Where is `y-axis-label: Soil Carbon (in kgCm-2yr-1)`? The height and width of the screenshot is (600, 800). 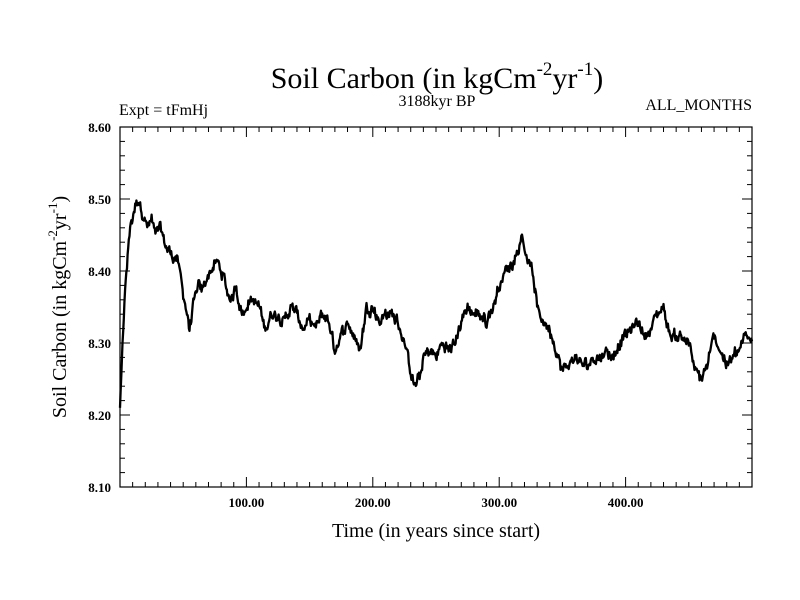 y-axis-label: Soil Carbon (in kgCm-2yr-1) is located at coordinates (58, 307).